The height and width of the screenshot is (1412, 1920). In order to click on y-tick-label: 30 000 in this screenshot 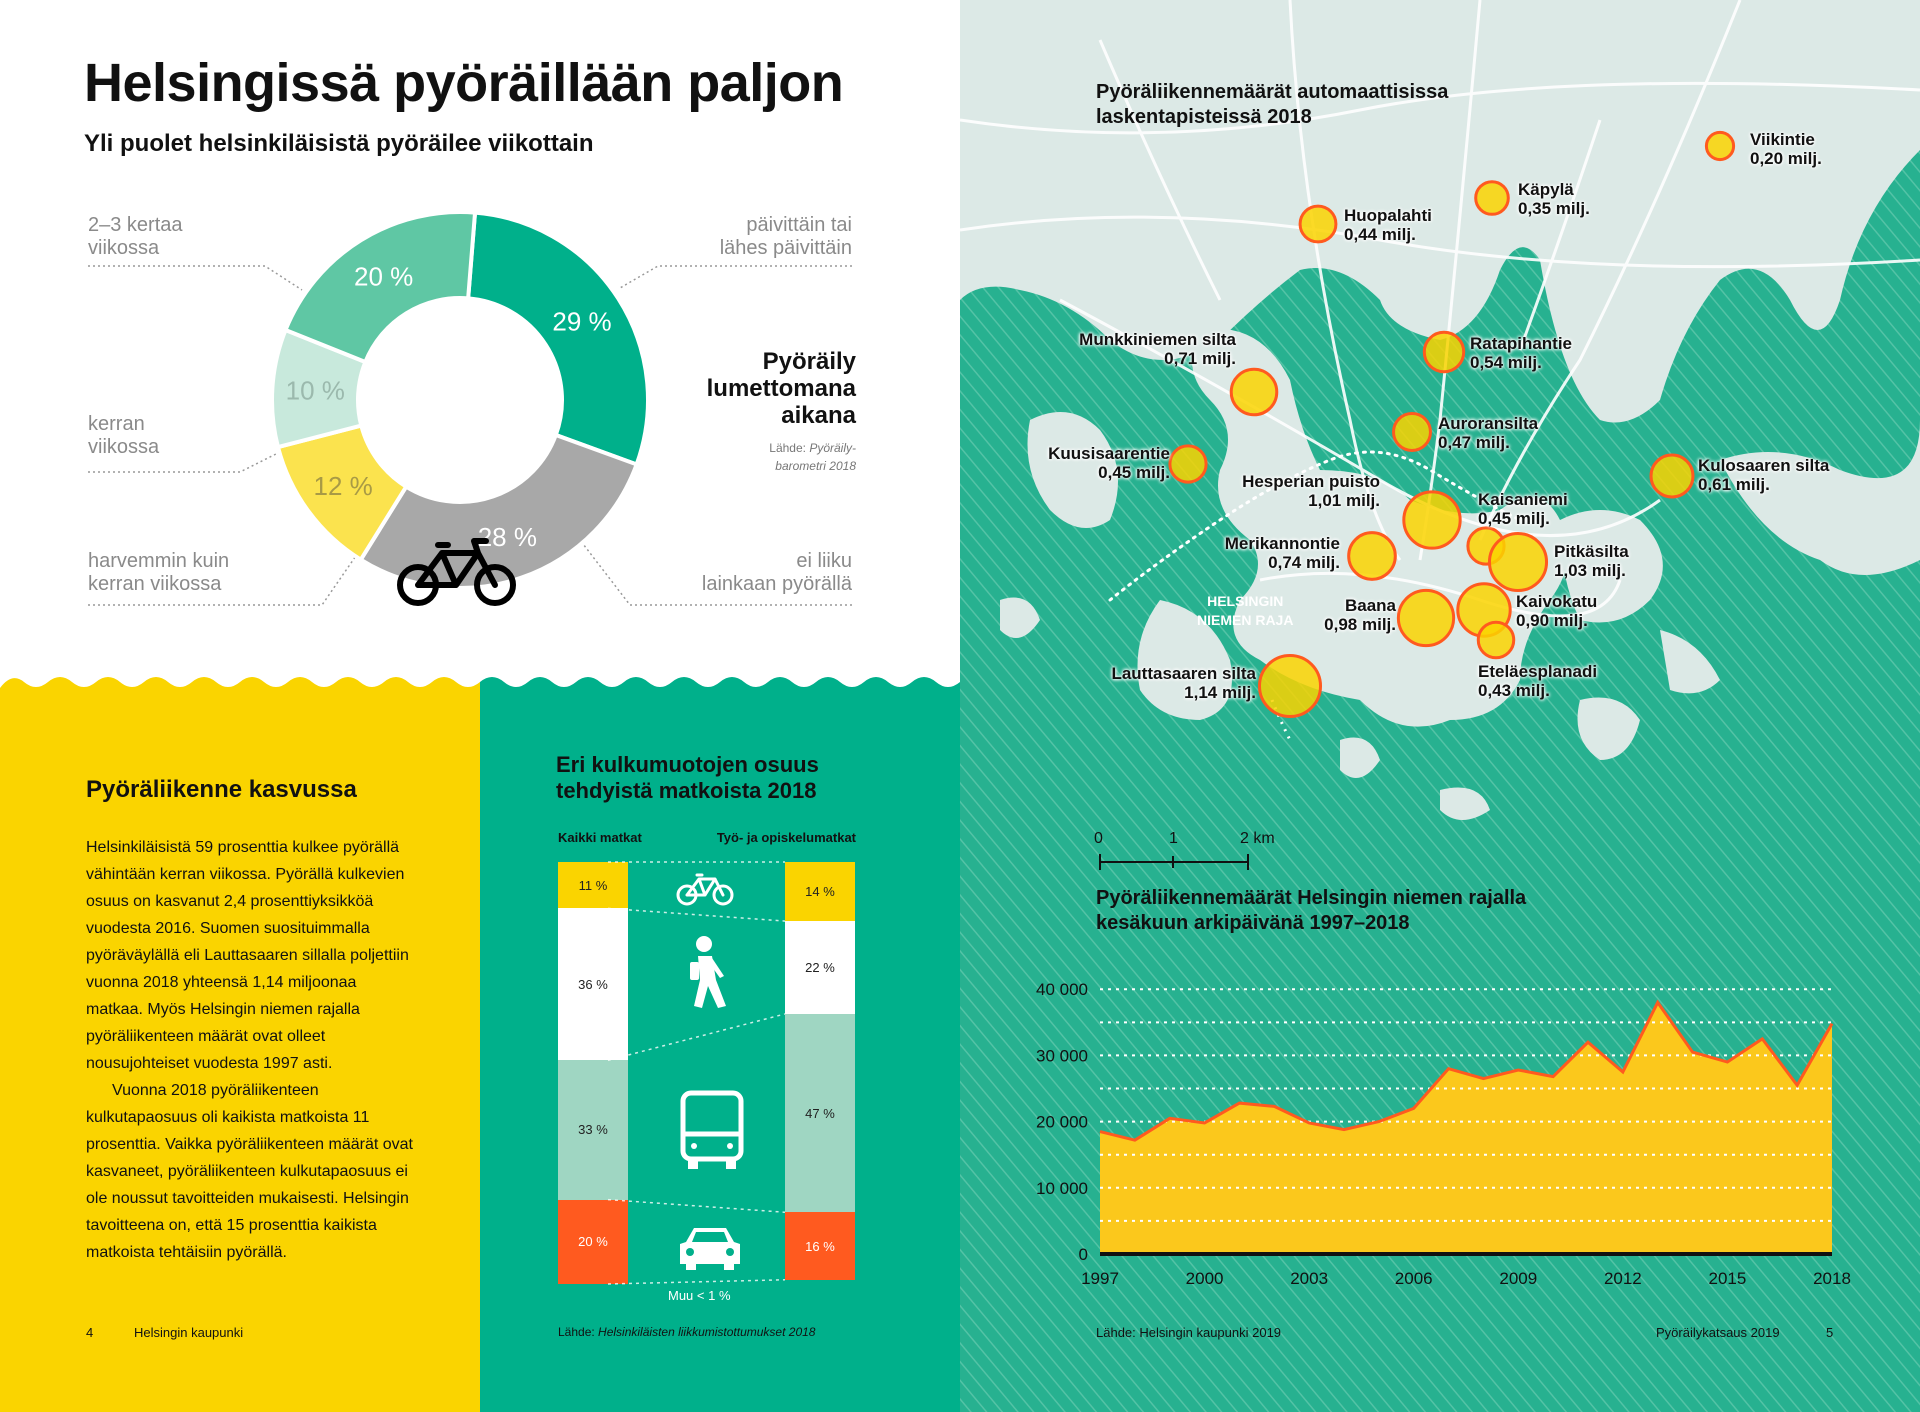, I will do `click(1062, 1055)`.